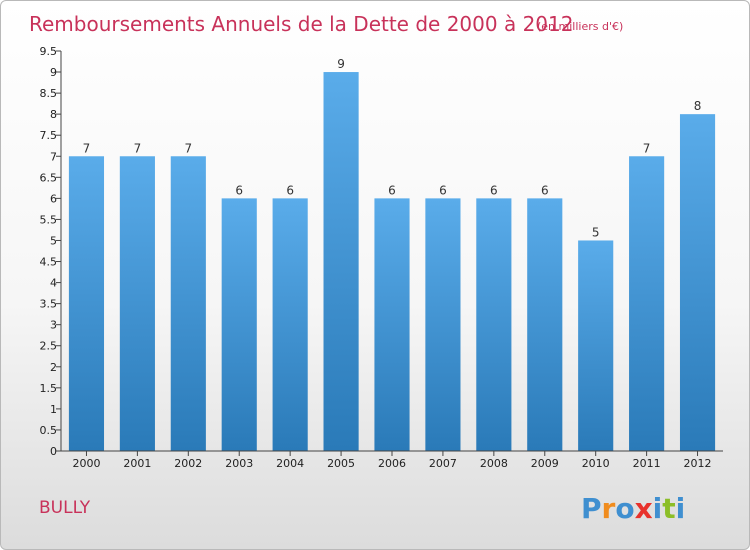 The height and width of the screenshot is (550, 750). What do you see at coordinates (494, 463) in the screenshot?
I see `x-tick-label-2008: 2008` at bounding box center [494, 463].